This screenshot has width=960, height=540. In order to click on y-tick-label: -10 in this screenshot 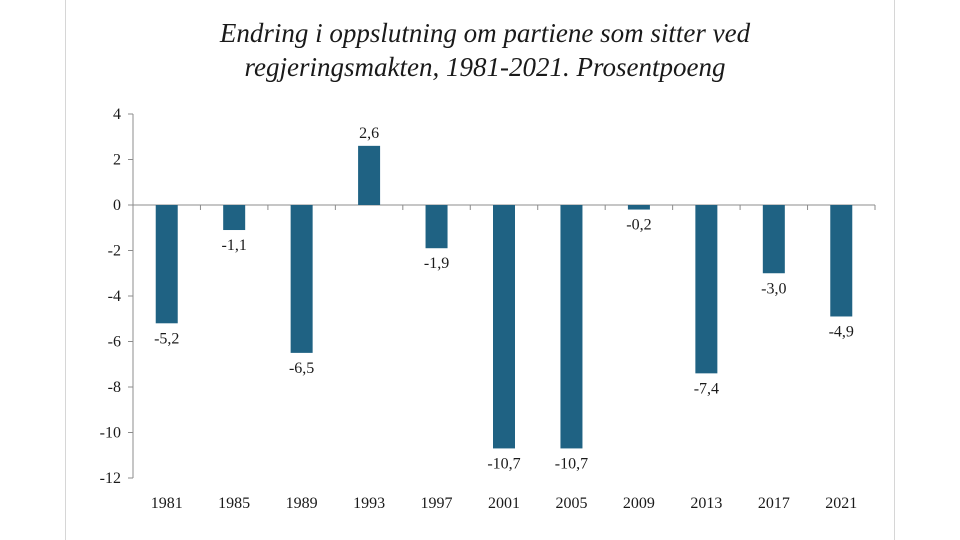, I will do `click(110, 433)`.